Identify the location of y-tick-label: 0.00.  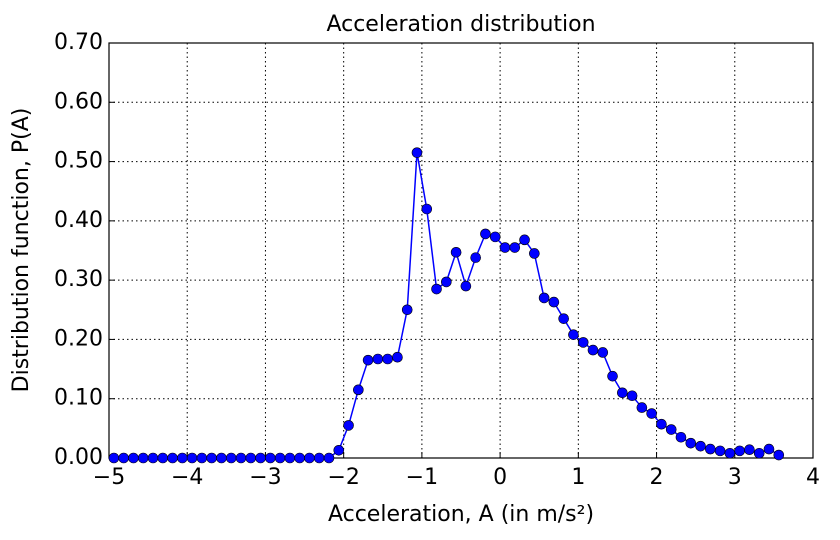
(78, 457).